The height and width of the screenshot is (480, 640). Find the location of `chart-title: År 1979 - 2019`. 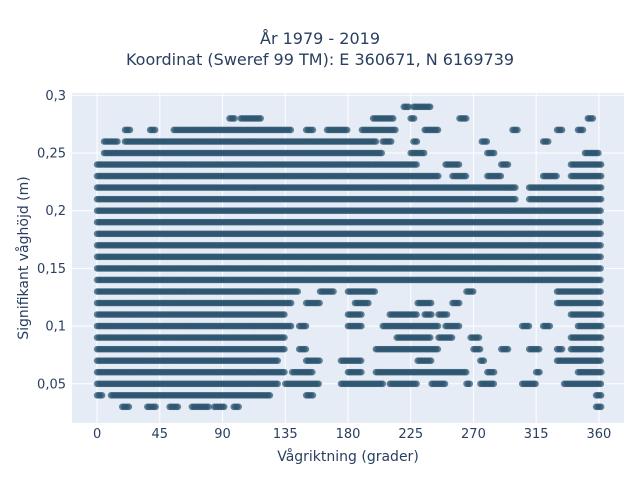

chart-title: År 1979 - 2019 is located at coordinates (320, 38).